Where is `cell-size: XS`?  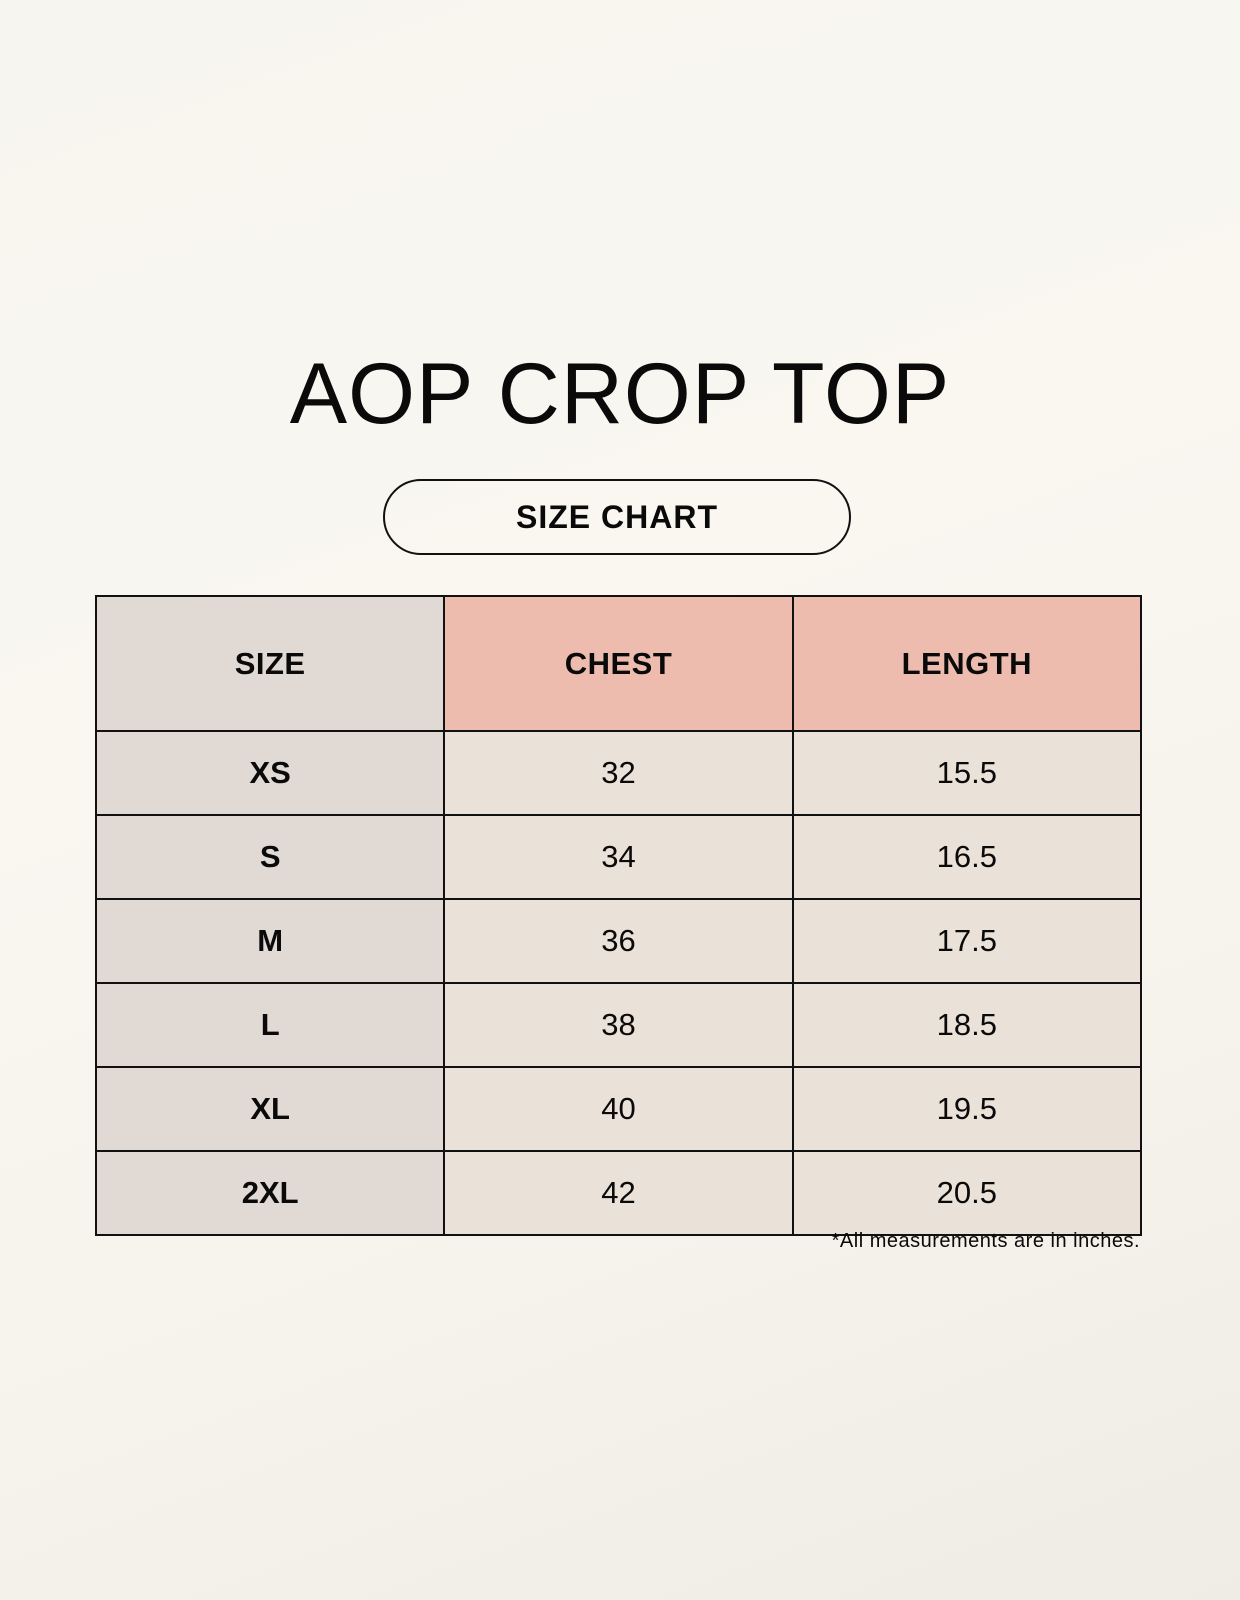
cell-size: XS is located at coordinates (270, 773).